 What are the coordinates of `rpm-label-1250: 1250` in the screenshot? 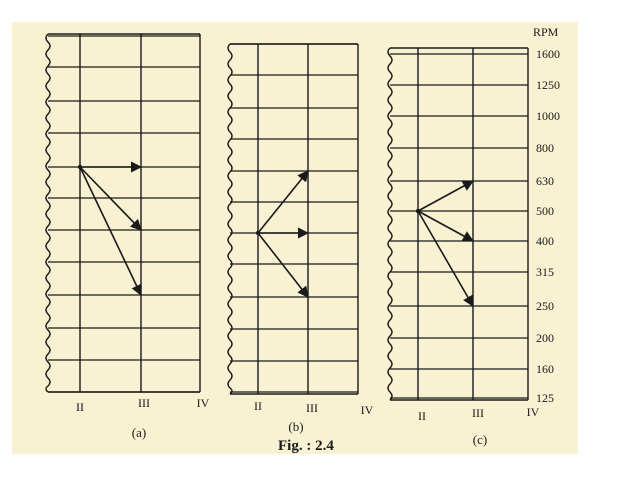 It's located at (548, 85).